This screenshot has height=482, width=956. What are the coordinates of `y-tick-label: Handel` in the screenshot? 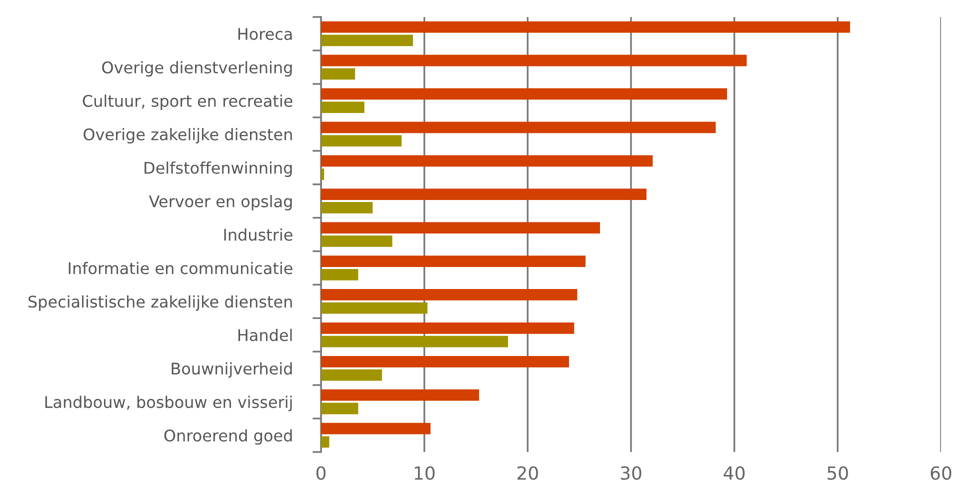 It's located at (265, 335).